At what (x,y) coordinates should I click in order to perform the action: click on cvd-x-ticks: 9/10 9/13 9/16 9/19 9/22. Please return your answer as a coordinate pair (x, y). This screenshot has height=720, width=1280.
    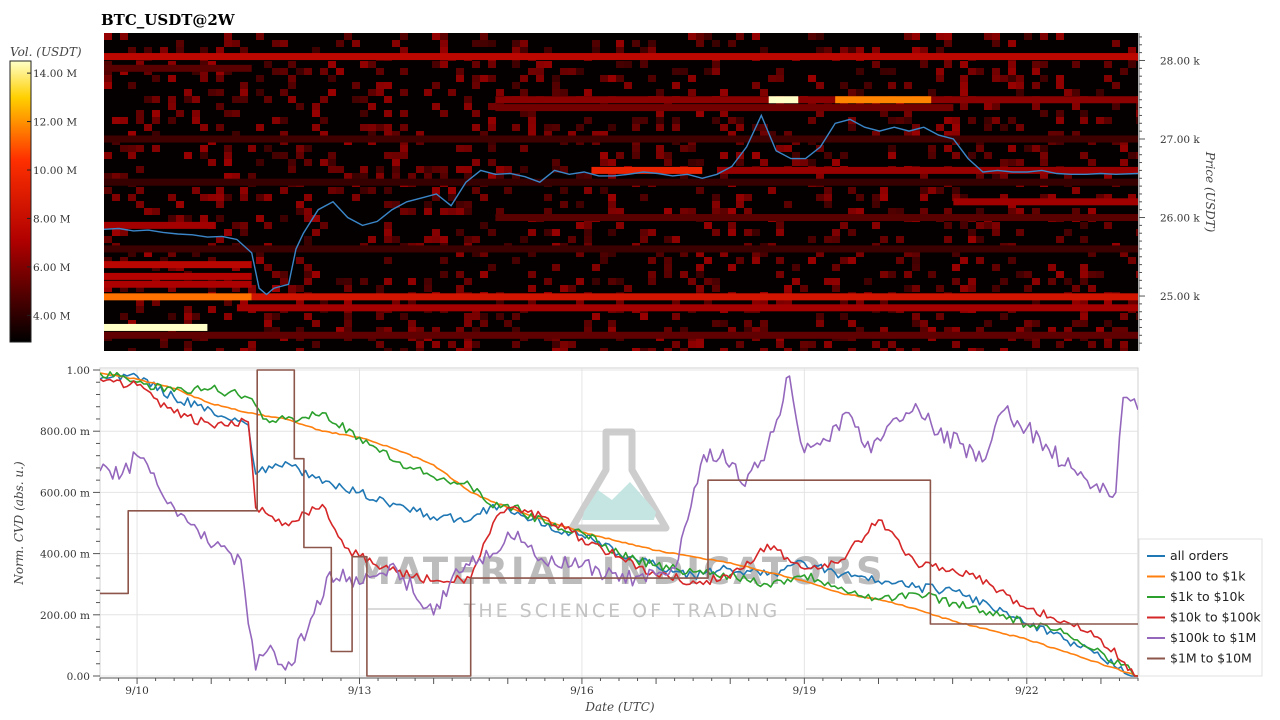
    Looking at the image, I should click on (619, 687).